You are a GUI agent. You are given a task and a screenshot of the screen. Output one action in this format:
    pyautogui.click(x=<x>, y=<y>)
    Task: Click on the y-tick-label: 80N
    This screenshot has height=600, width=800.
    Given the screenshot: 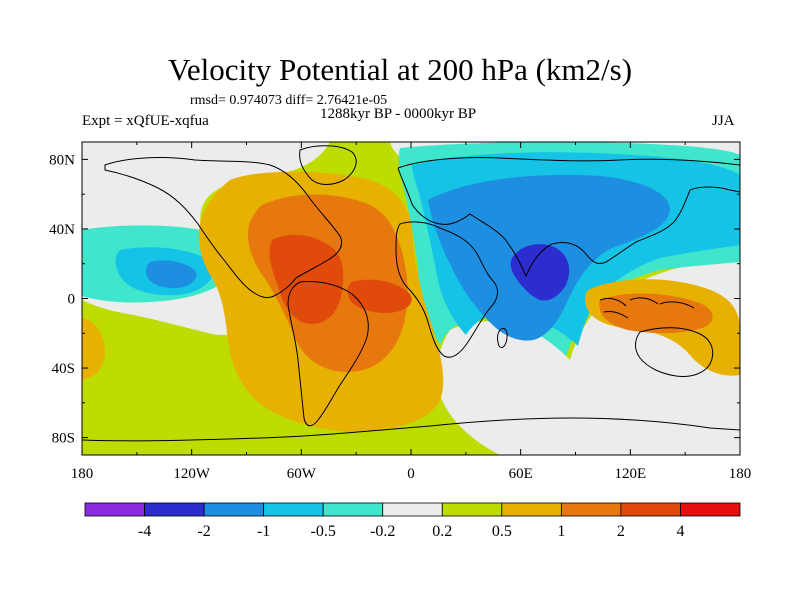 What is the action you would take?
    pyautogui.click(x=62, y=160)
    